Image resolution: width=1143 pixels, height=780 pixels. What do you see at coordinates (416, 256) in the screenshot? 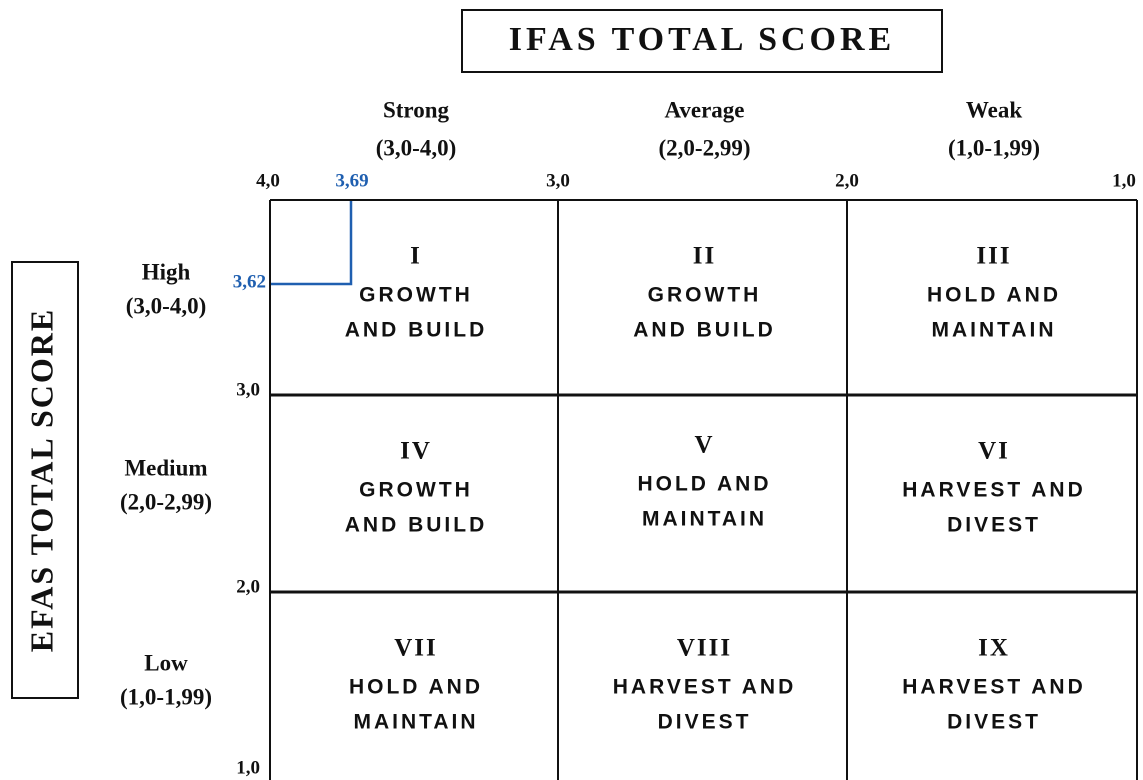
I see `cell-numeral: I` at bounding box center [416, 256].